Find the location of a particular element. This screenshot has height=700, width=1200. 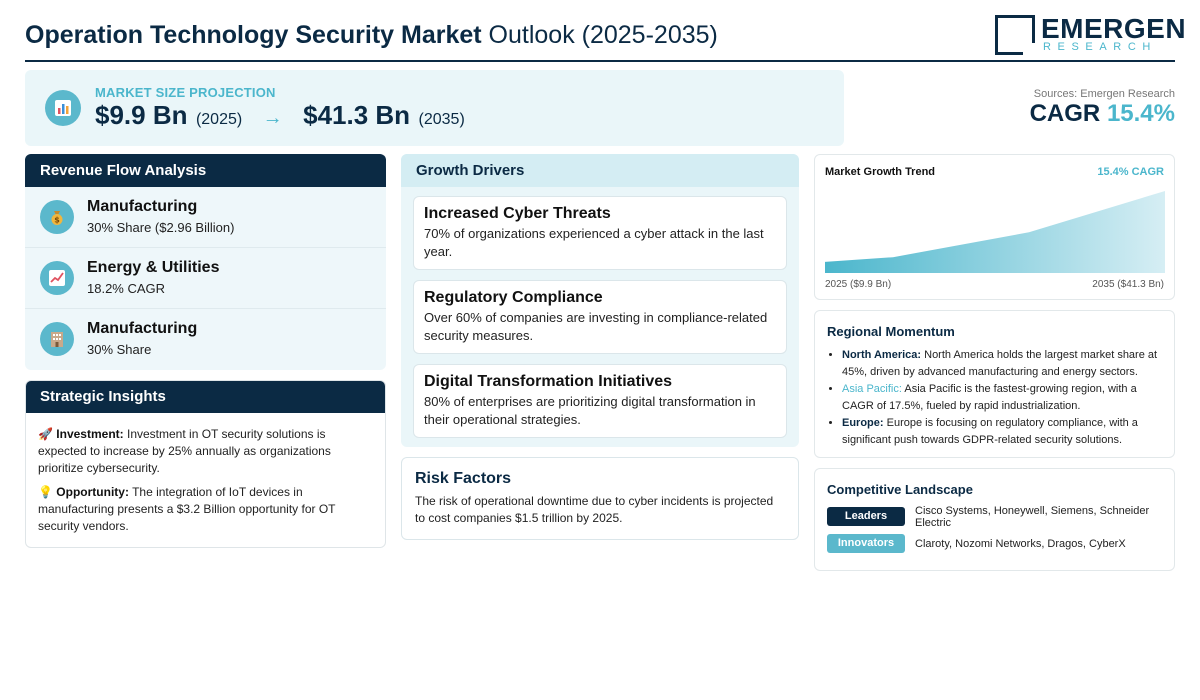

trend-start-label: 2025 ($9.9 Bn) is located at coordinates (858, 284).